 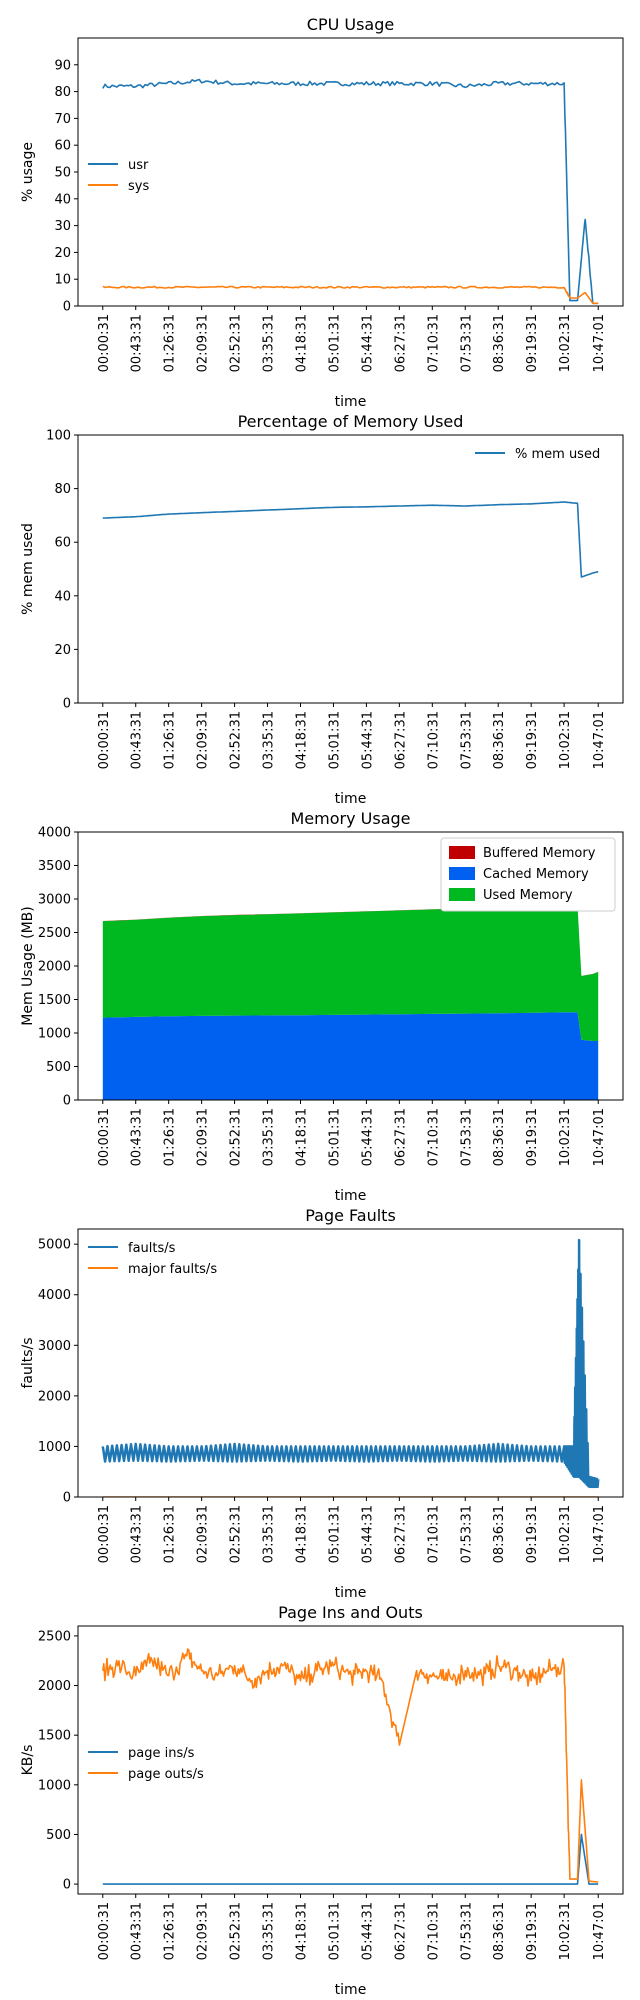 I want to click on area-used-memory, so click(x=350, y=973).